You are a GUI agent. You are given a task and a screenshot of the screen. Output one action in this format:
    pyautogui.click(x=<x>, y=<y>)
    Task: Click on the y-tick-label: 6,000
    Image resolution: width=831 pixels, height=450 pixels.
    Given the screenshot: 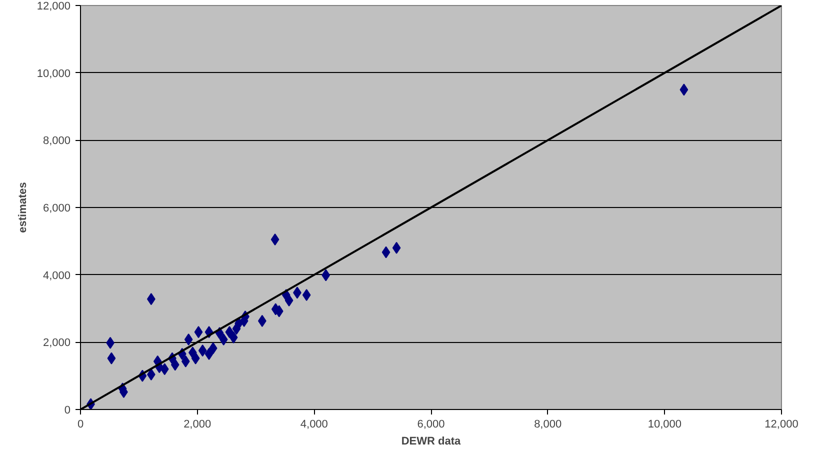 What is the action you would take?
    pyautogui.click(x=56, y=208)
    